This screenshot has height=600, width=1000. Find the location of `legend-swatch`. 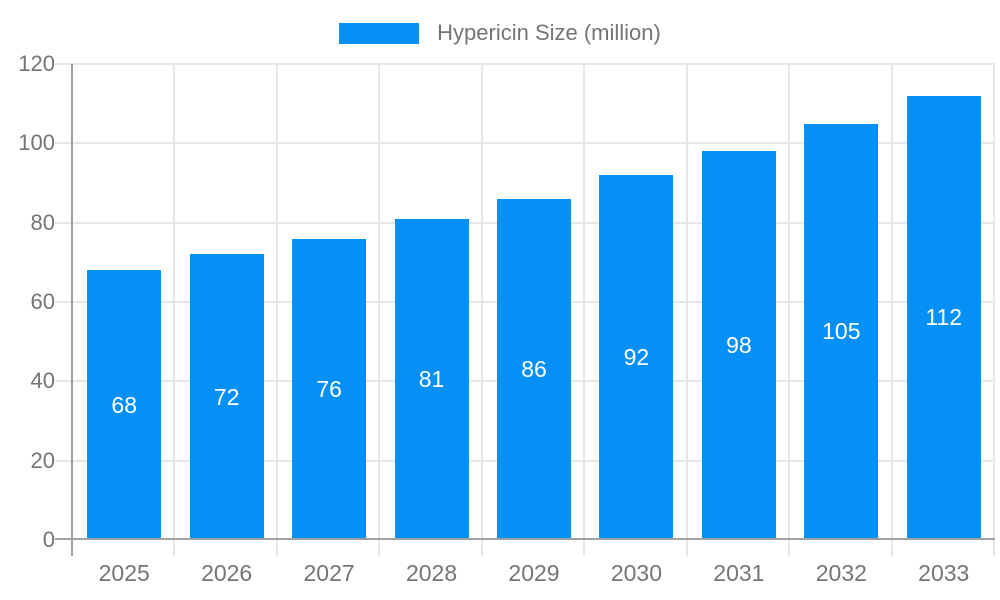

legend-swatch is located at coordinates (379, 33).